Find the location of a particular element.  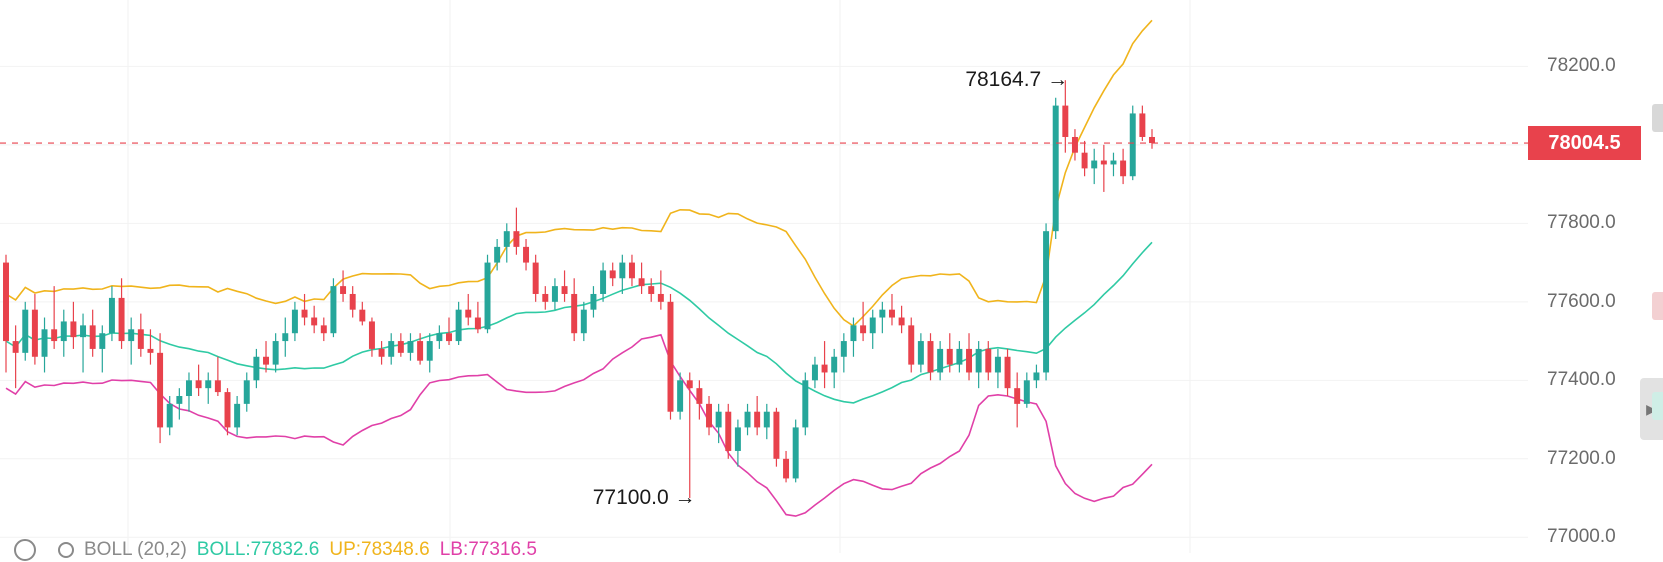

low-price-annotation: 77100.0 → is located at coordinates (644, 498).